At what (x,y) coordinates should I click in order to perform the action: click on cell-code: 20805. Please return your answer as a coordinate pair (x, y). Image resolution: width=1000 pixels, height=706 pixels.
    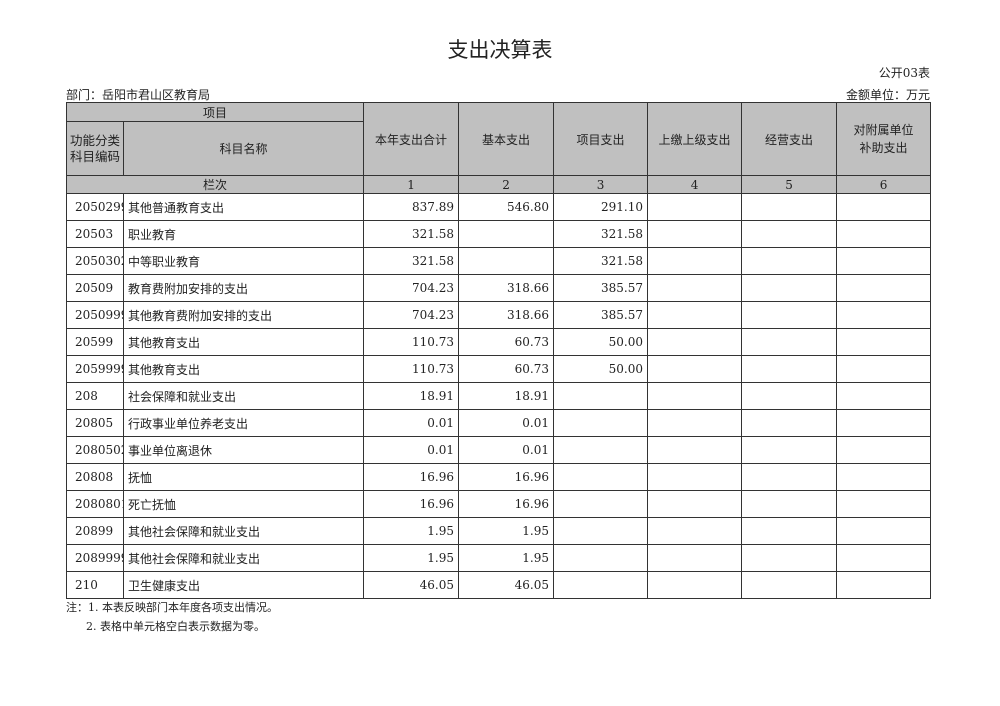
    Looking at the image, I should click on (95, 423).